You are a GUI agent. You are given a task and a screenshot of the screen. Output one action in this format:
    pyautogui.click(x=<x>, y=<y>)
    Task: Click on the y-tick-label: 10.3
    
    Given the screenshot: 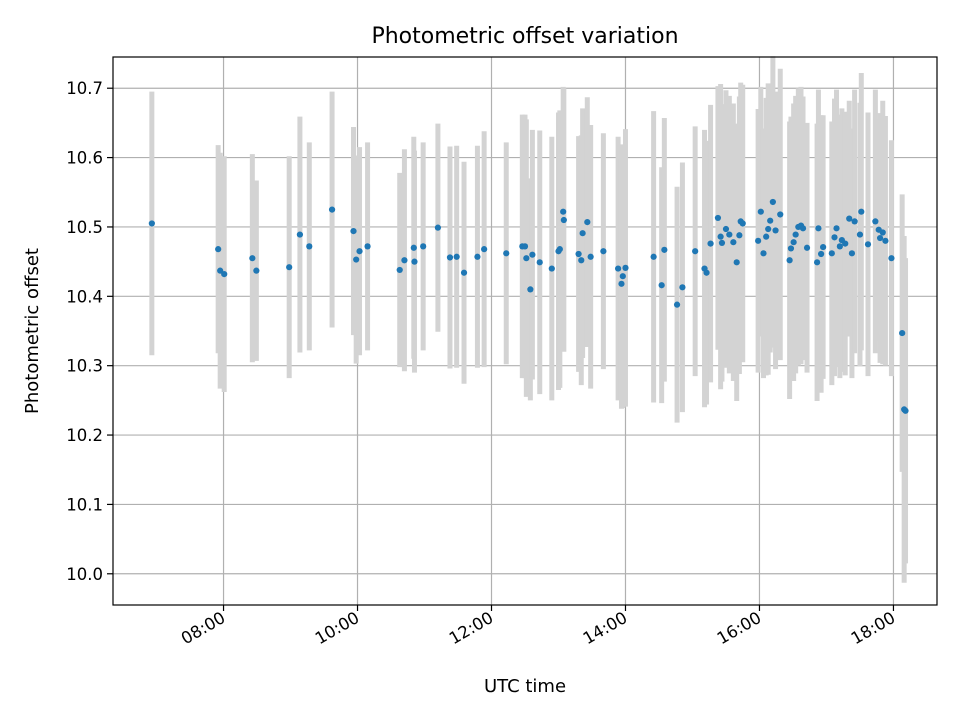 What is the action you would take?
    pyautogui.click(x=84, y=366)
    